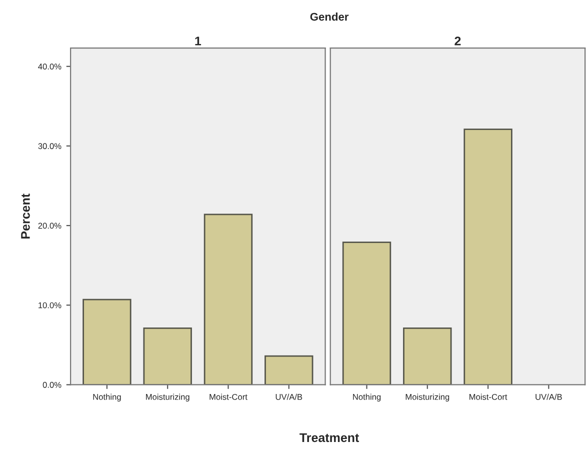 The width and height of the screenshot is (588, 458). Describe the element at coordinates (198, 41) in the screenshot. I see `chart-title: 1` at that location.